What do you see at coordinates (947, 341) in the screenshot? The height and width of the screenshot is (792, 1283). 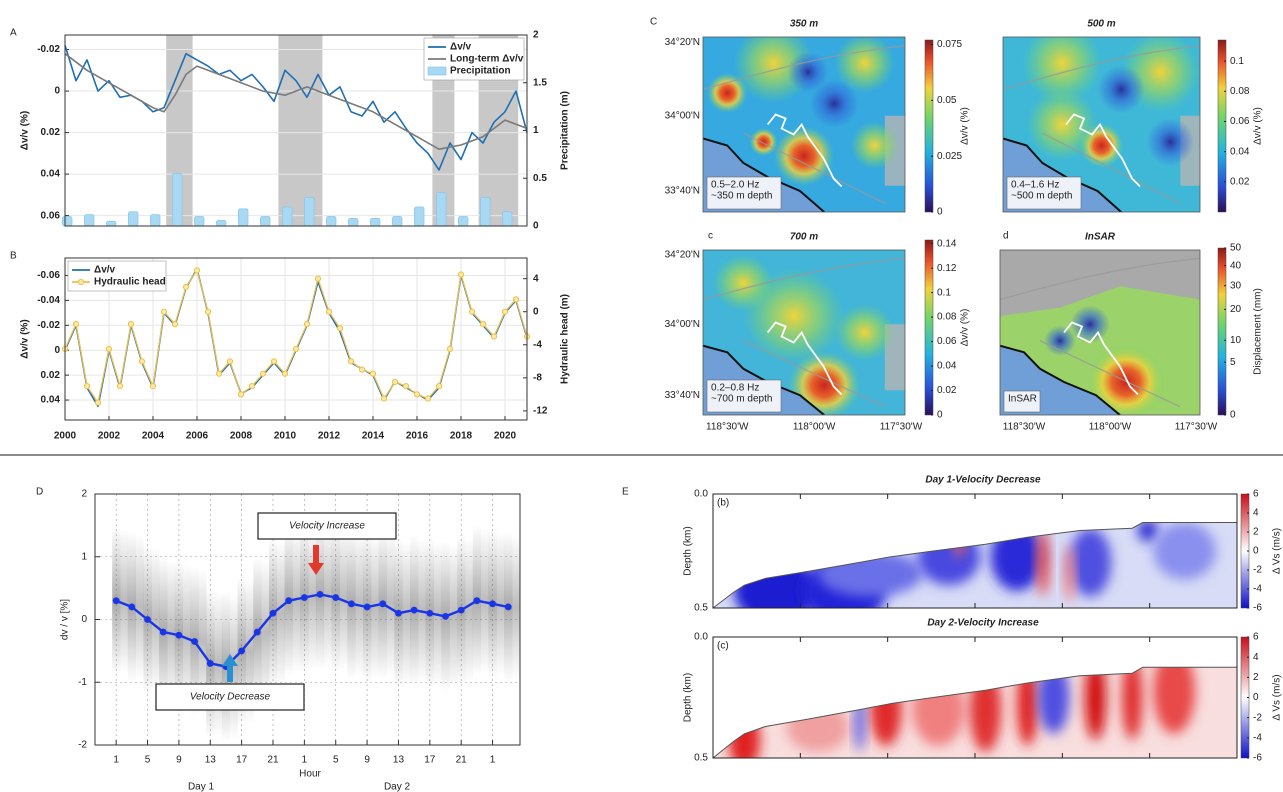 I see `colorbar-tick-label: 0.06` at bounding box center [947, 341].